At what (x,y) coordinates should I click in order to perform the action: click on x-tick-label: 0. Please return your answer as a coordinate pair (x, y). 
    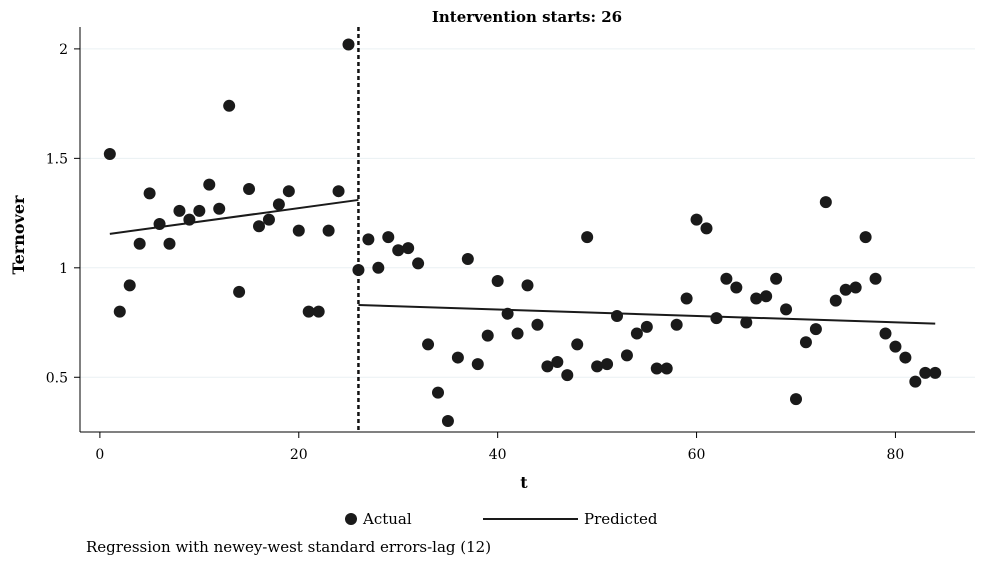
    Looking at the image, I should click on (99, 455).